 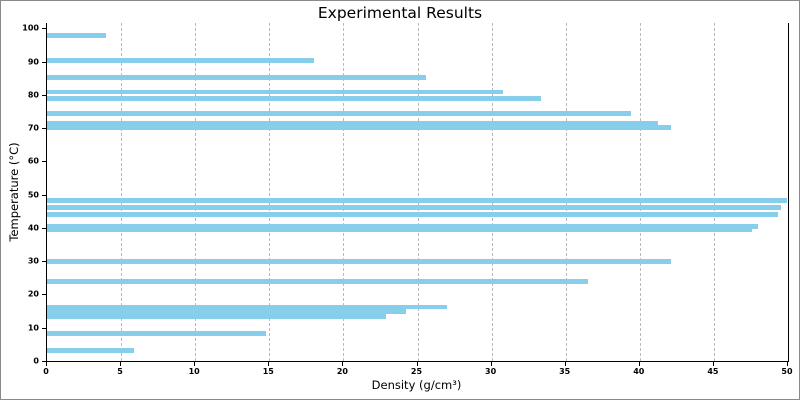 I want to click on x-tick-label: 40, so click(x=639, y=371).